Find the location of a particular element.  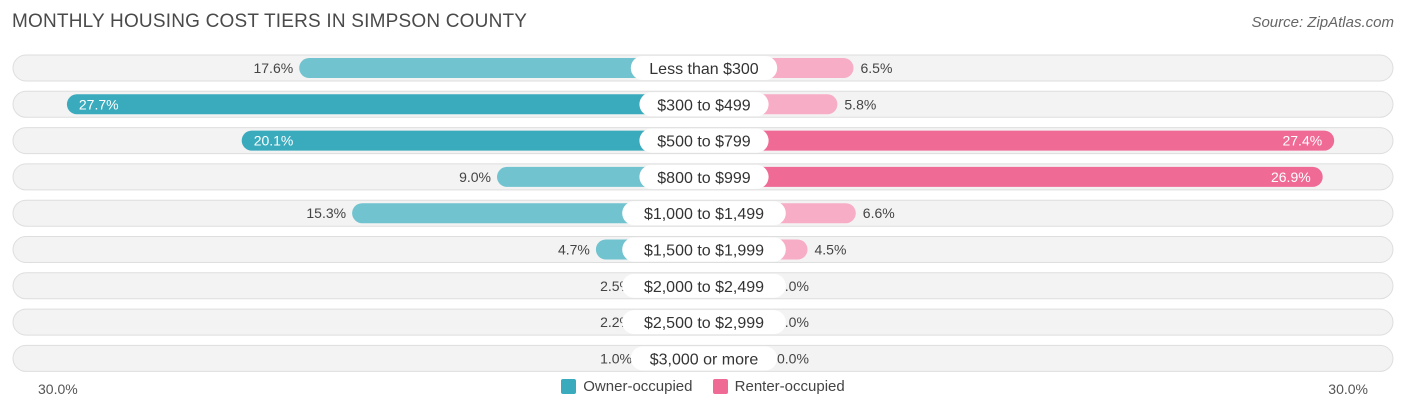

category-label: $500 to $799 is located at coordinates (704, 142).